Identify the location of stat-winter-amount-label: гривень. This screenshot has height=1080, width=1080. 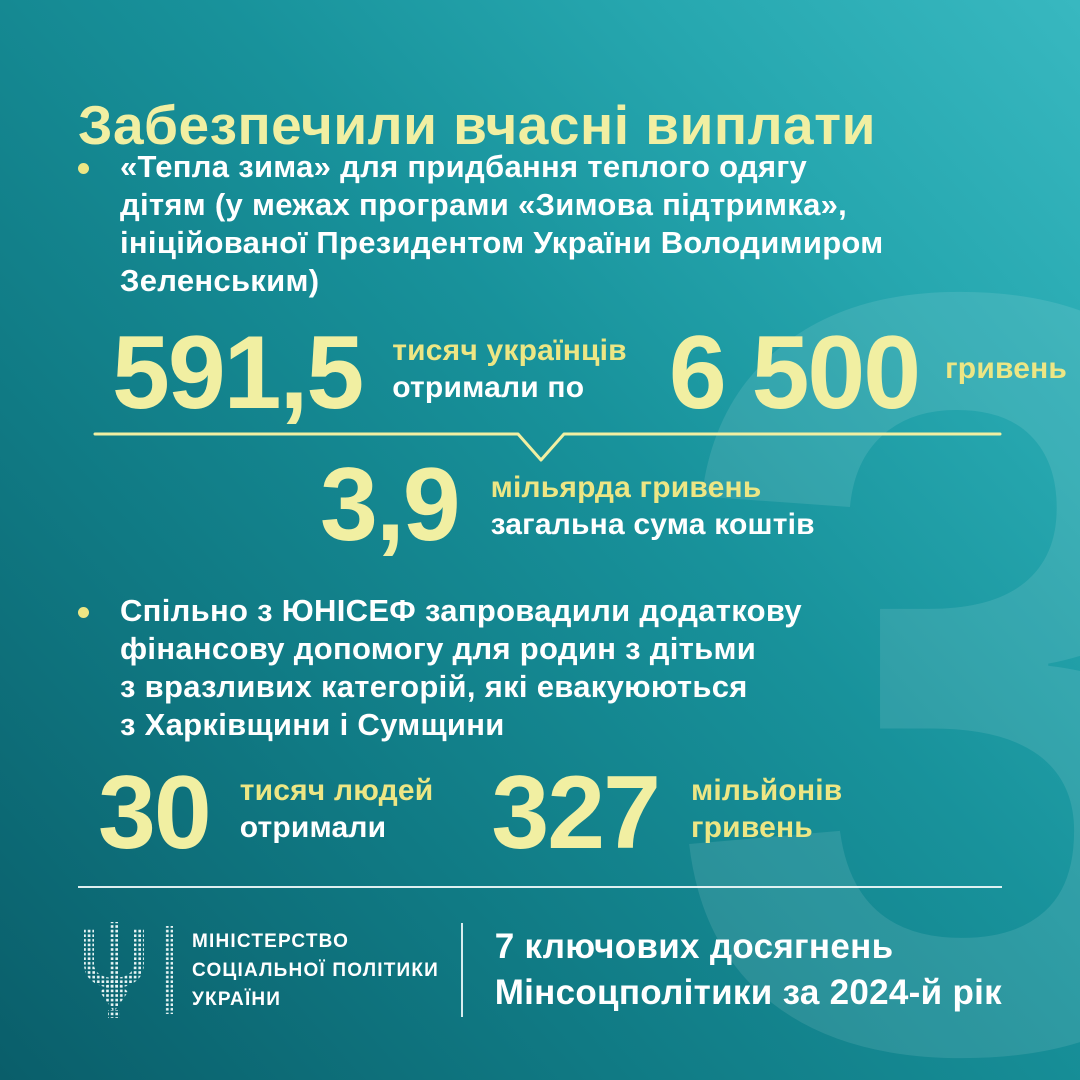
(1006, 368).